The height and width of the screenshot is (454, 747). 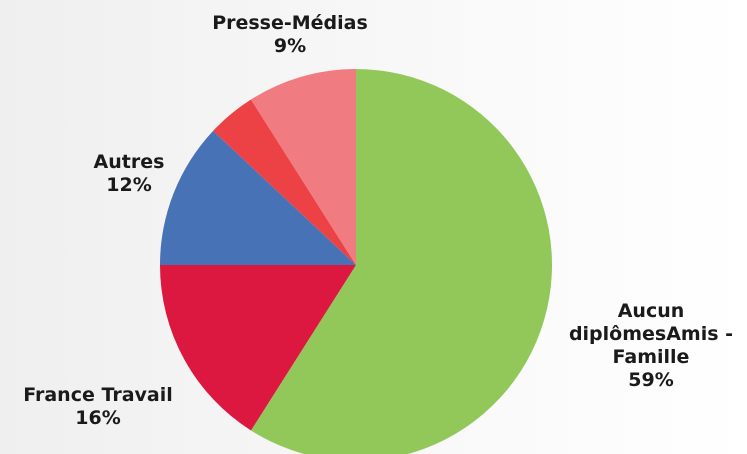 I want to click on slice-label-autres: Autres 12%, so click(x=129, y=174).